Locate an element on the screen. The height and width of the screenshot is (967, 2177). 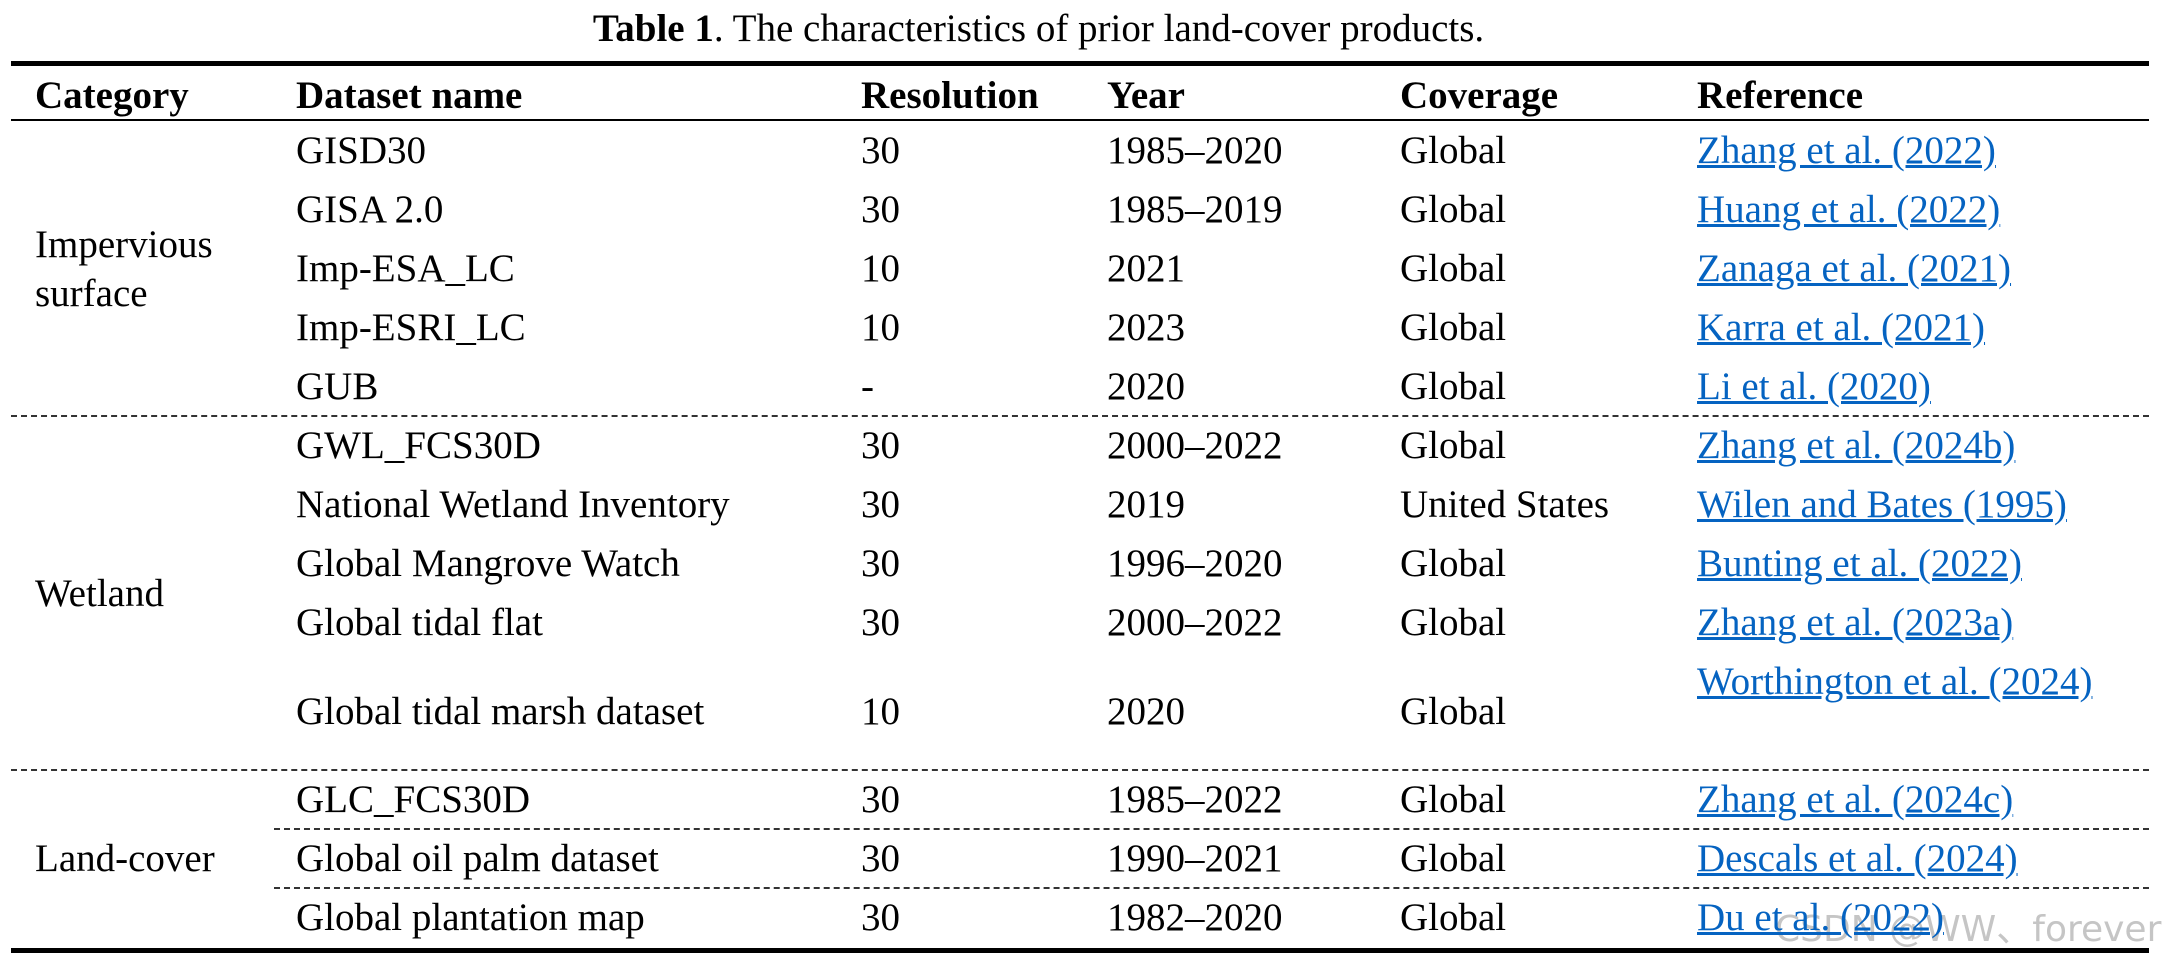
reference-link: Huang et al. (2022) is located at coordinates (1849, 209).